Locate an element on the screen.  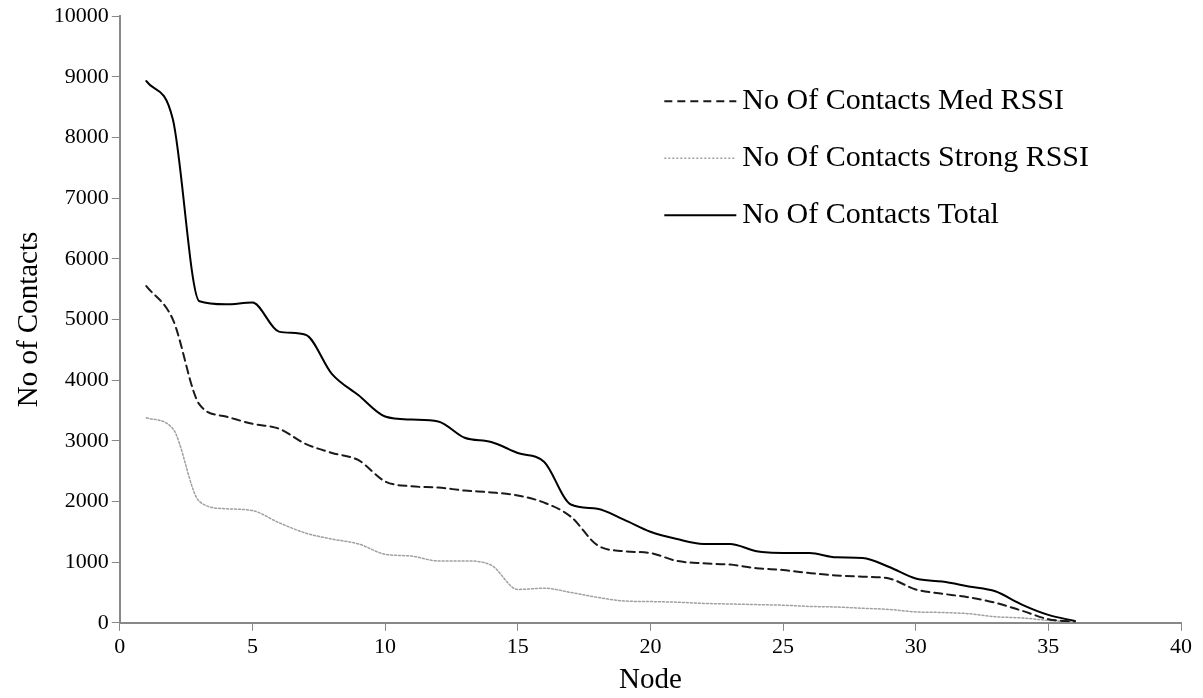
x-axis-title: Node is located at coordinates (650, 678).